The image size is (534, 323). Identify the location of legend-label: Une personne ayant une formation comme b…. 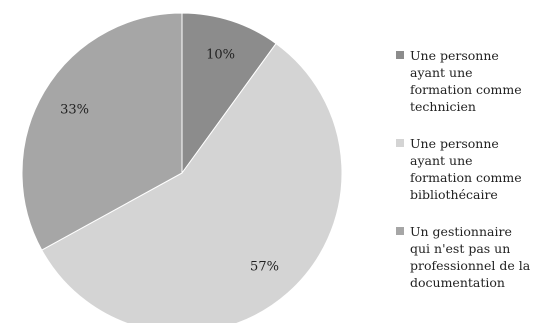
(466, 169).